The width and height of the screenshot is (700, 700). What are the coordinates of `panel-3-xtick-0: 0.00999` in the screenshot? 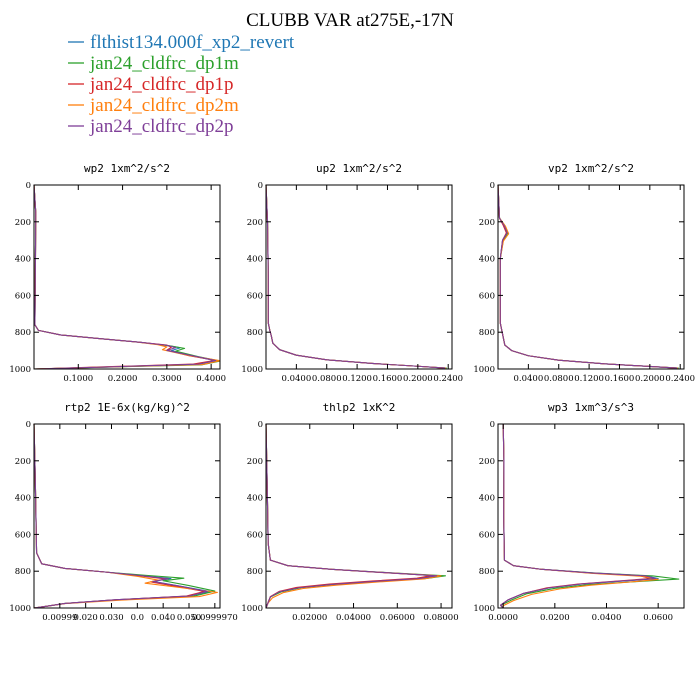 It's located at (59, 618).